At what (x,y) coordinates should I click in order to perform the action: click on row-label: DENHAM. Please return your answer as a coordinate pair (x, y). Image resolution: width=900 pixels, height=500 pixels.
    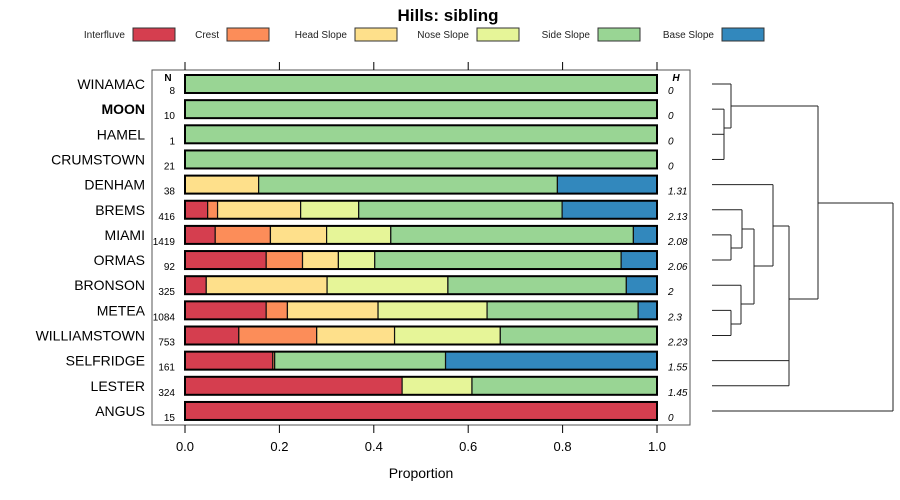
    Looking at the image, I should click on (114, 185).